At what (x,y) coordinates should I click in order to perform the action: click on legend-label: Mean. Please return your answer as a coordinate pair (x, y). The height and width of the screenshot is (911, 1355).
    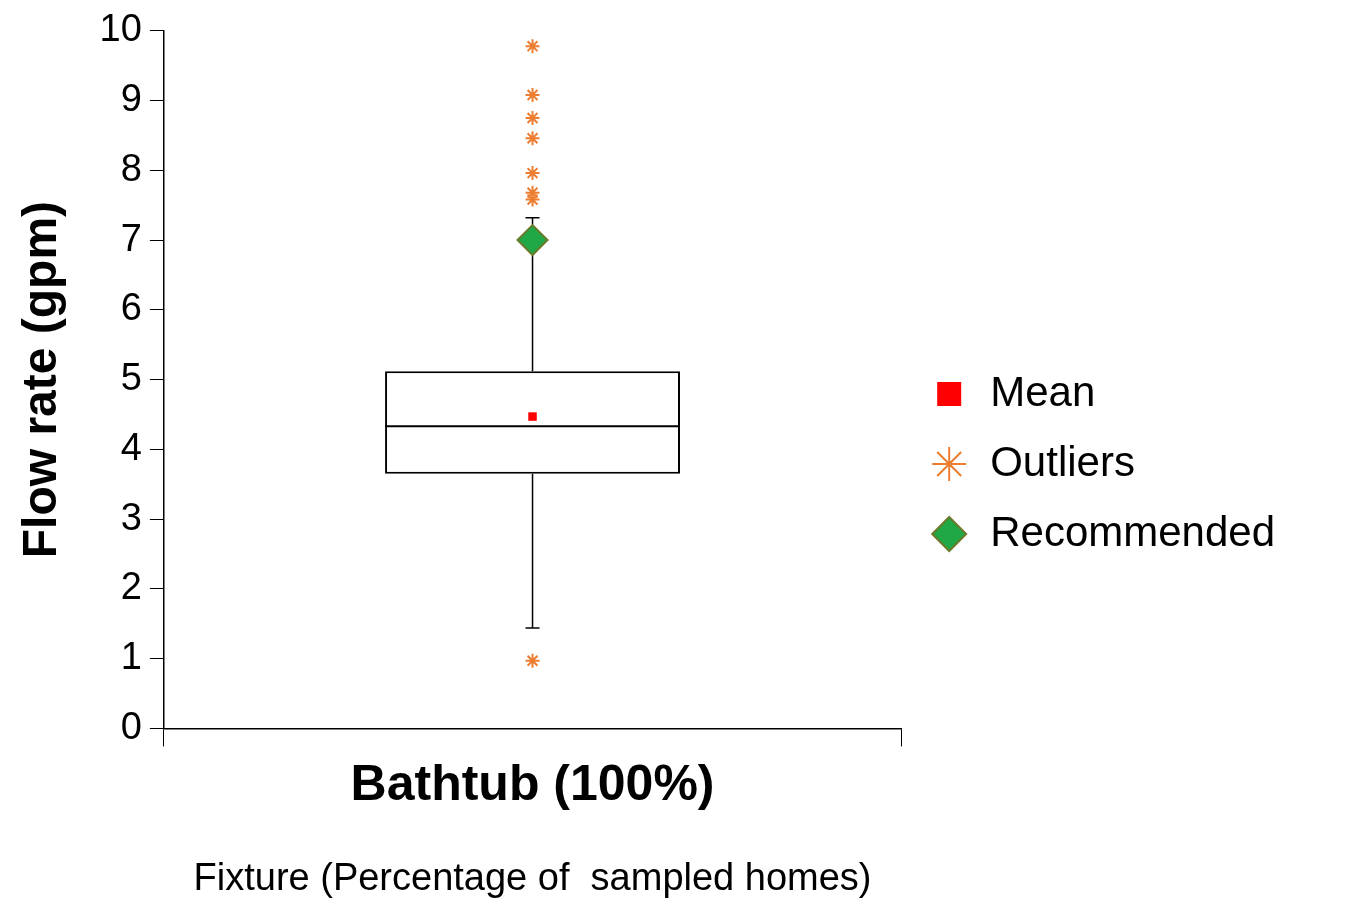
    Looking at the image, I should click on (1043, 391).